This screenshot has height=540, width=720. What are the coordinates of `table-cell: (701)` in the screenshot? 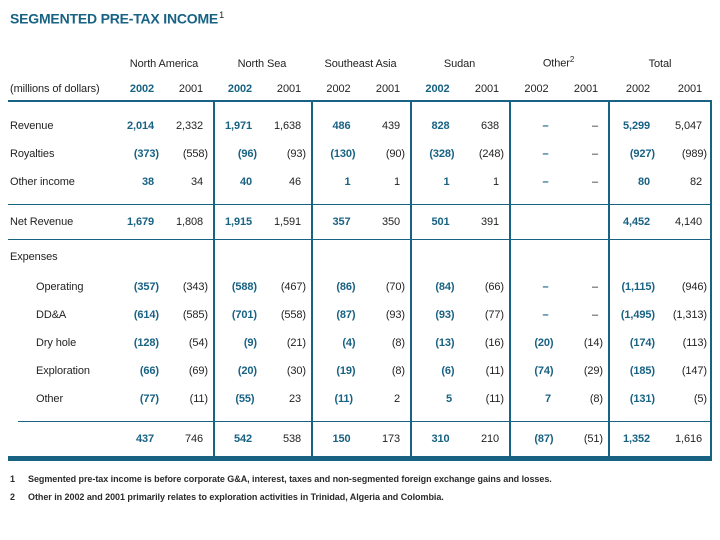 It's located at (244, 315).